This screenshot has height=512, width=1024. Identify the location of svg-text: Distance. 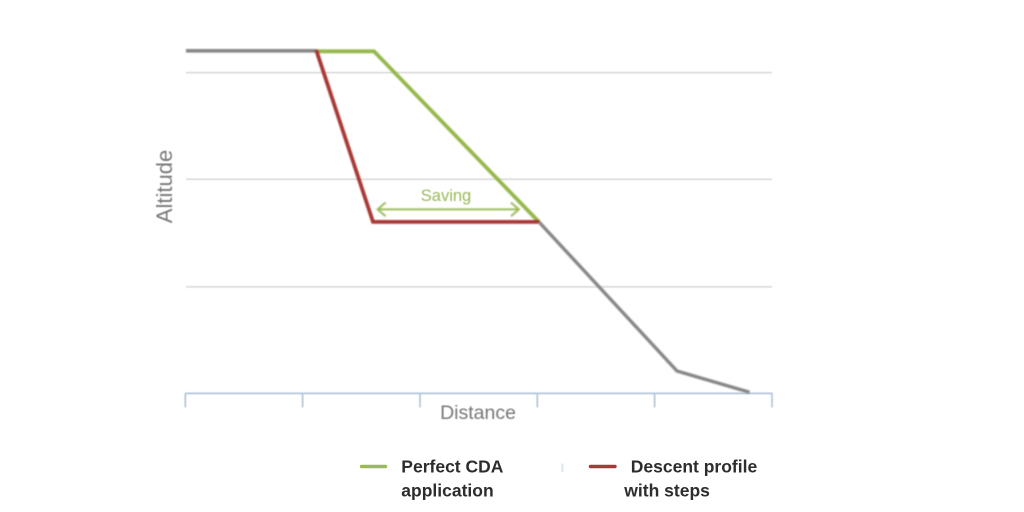
(478, 413).